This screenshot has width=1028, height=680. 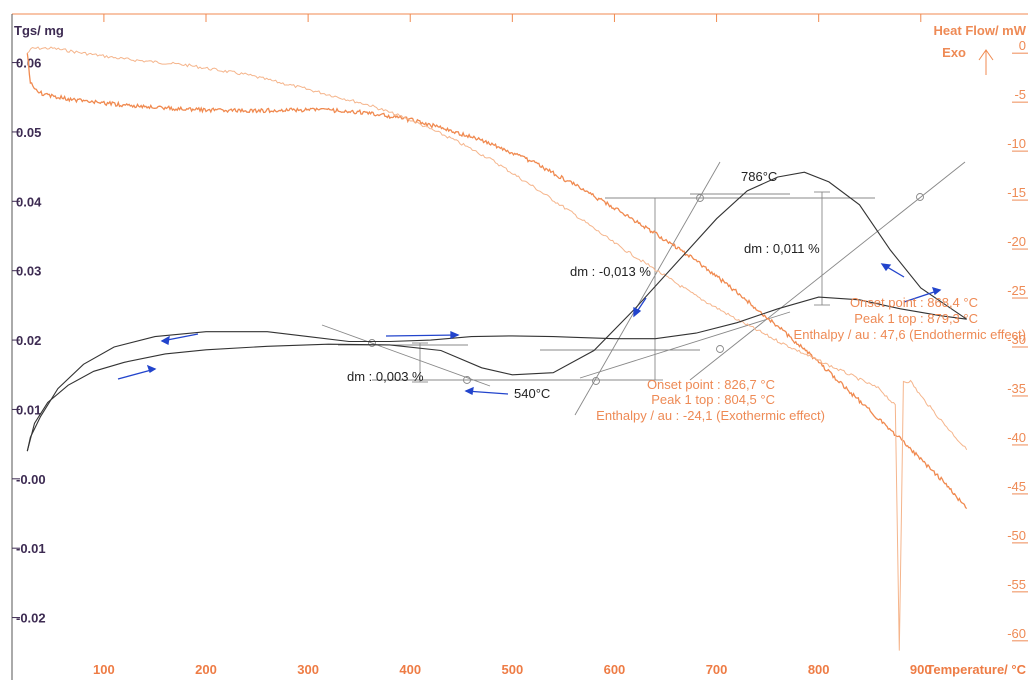 I want to click on right-tick-label: -25, so click(x=1016, y=290).